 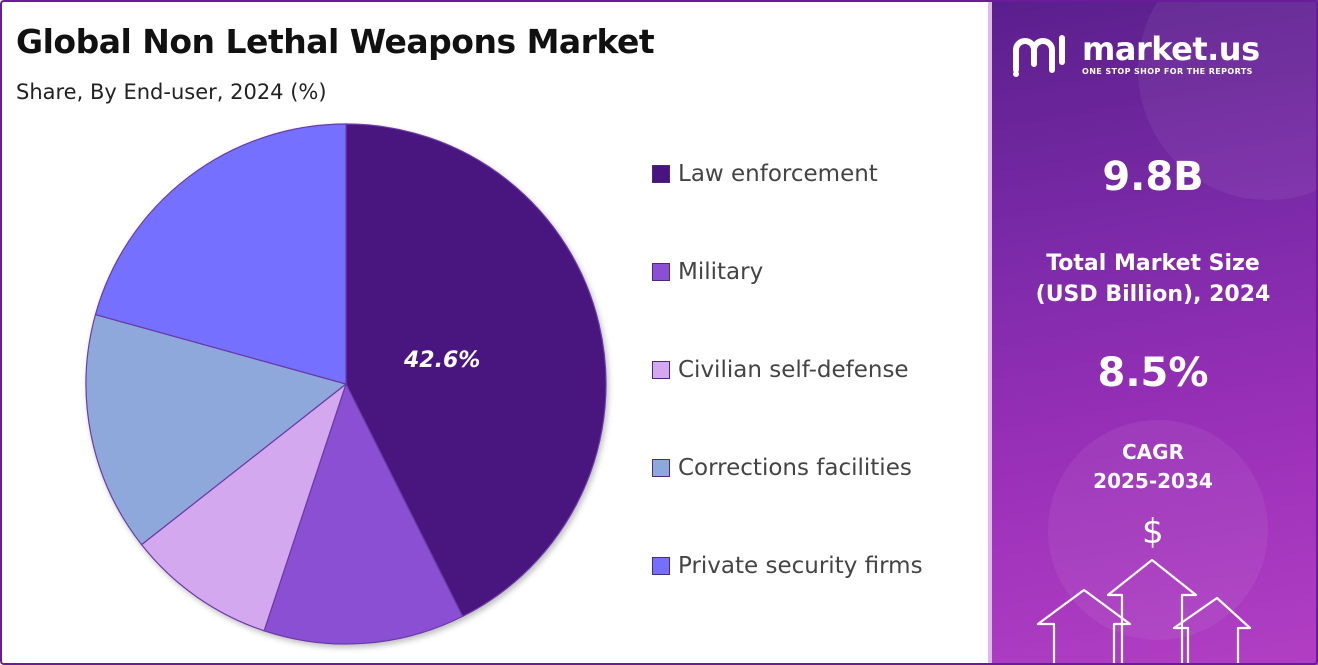 What do you see at coordinates (1153, 532) in the screenshot?
I see `dollar-icon: $` at bounding box center [1153, 532].